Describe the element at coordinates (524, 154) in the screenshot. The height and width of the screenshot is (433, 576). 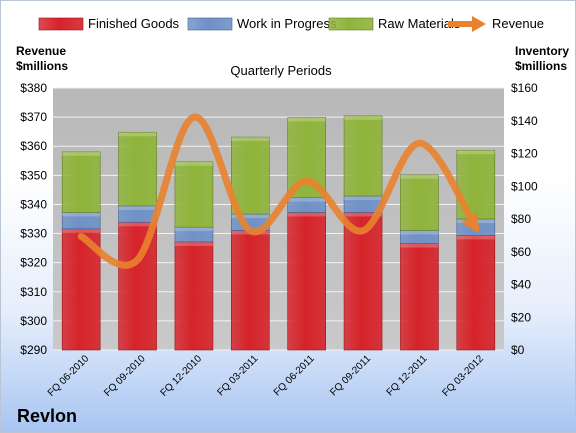
I see `right-tick-label: $120` at that location.